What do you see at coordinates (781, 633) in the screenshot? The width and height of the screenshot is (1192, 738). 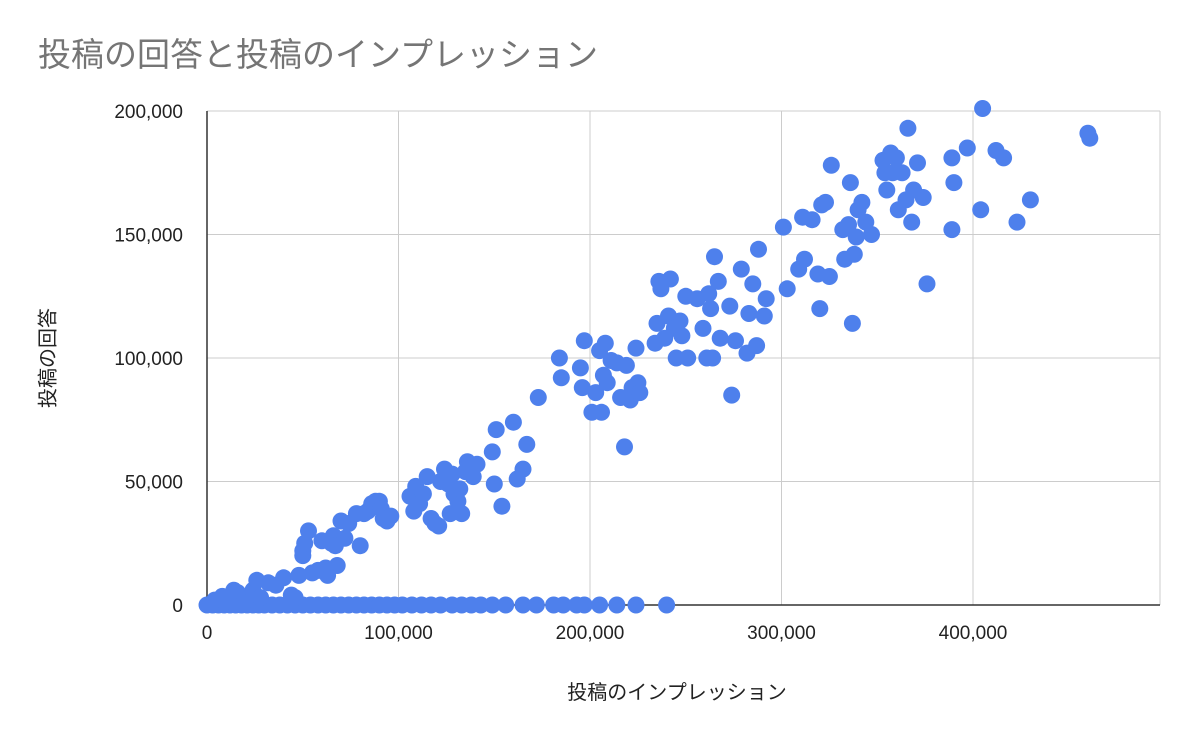 I see `x-tick-label: 300,000` at bounding box center [781, 633].